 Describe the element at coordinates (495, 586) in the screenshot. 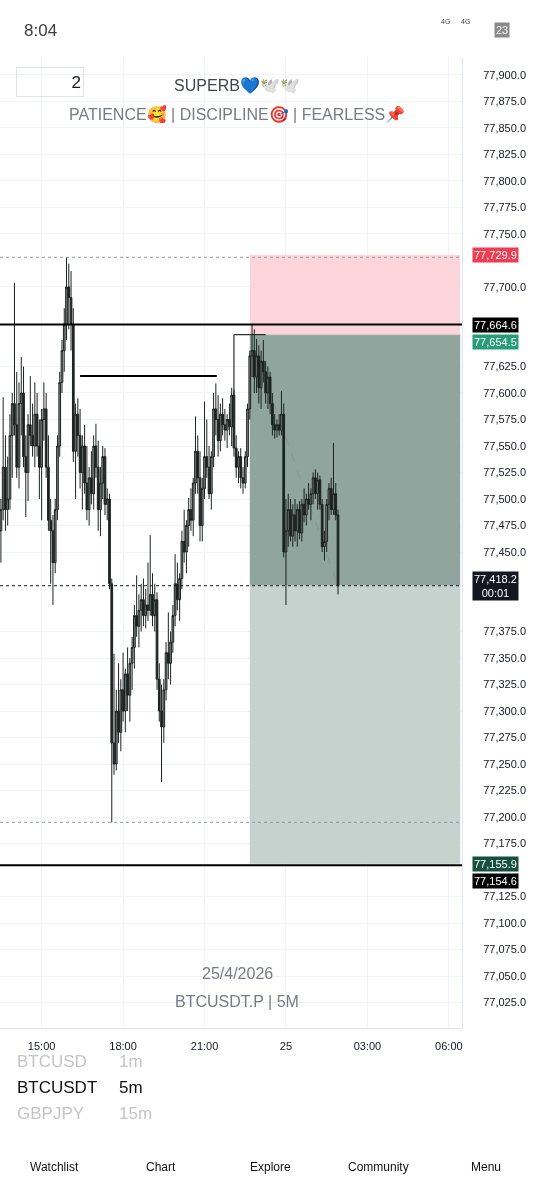

I see `ref-line-label: 77,418.2 00:01` at that location.